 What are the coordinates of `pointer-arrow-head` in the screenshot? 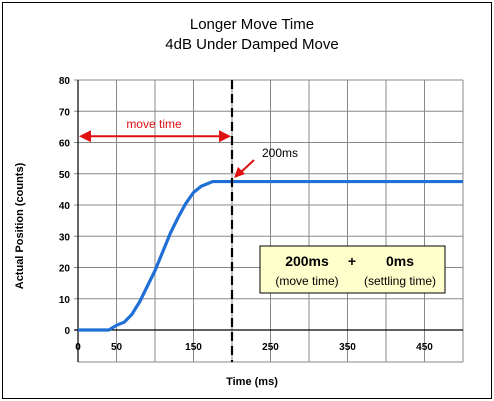 It's located at (239, 172).